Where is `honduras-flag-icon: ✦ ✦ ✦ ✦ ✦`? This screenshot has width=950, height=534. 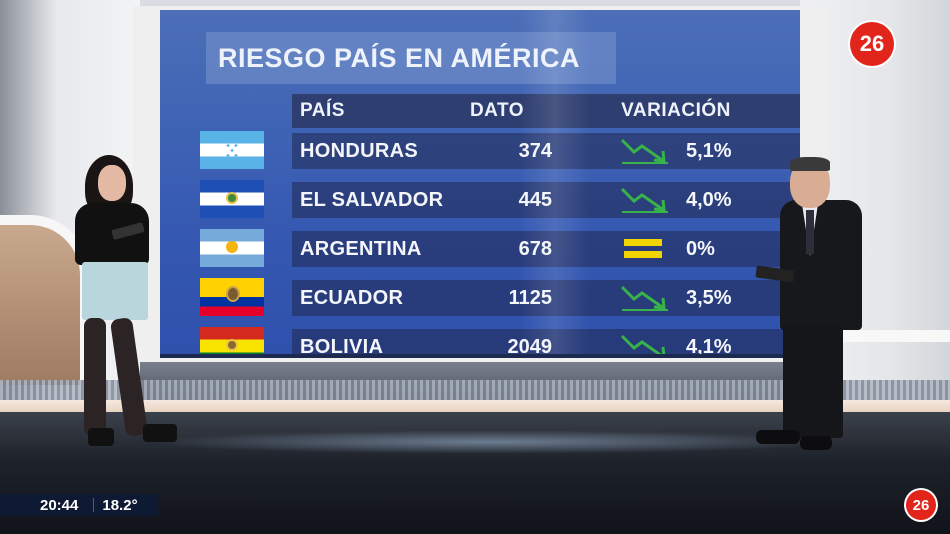 honduras-flag-icon: ✦ ✦ ✦ ✦ ✦ is located at coordinates (232, 150).